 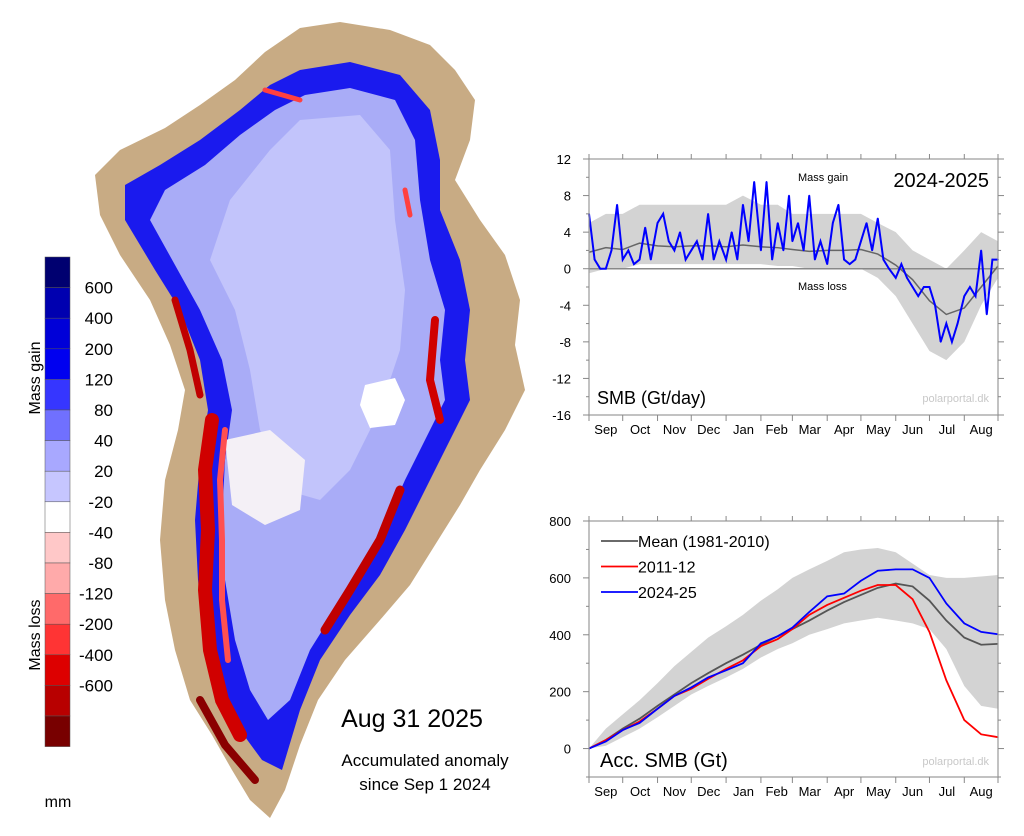 I want to click on ice-interior-light, so click(x=307, y=307).